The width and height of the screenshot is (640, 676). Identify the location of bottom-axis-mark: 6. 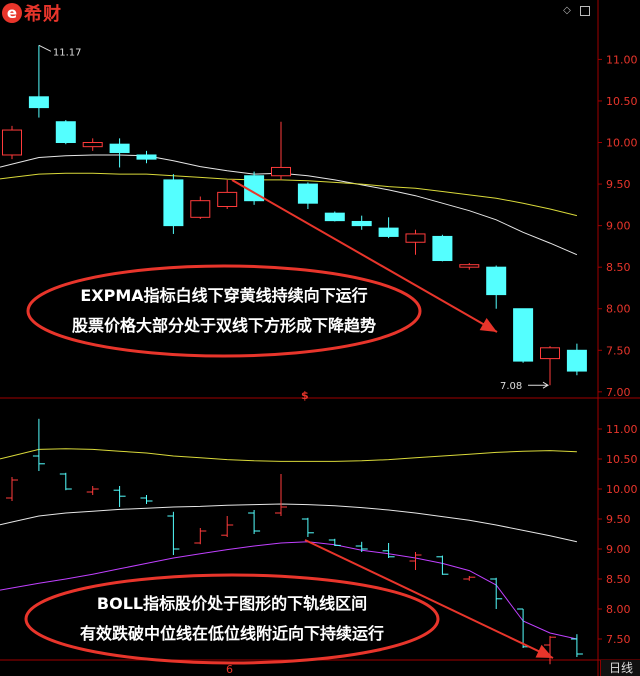
(229, 669).